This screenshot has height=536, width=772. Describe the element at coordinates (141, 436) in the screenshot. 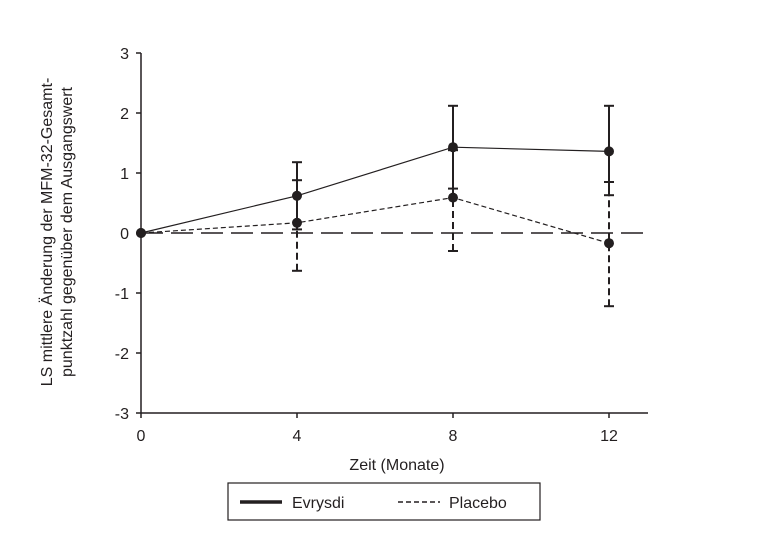

I see `x-tick-label: 0` at that location.